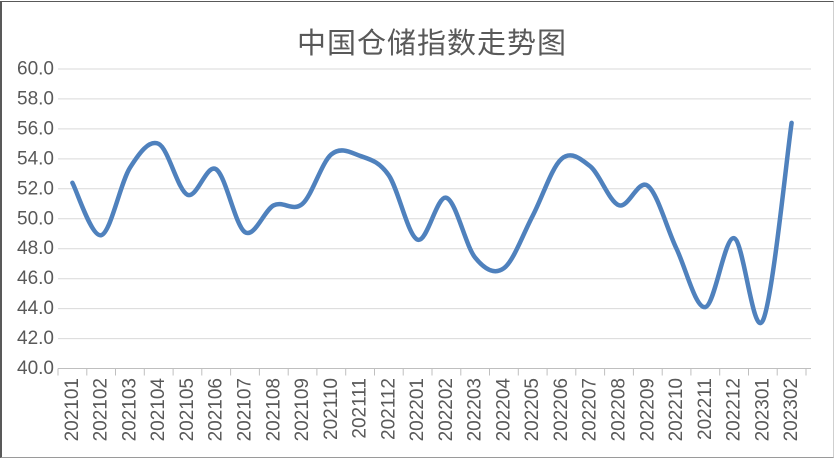 Image resolution: width=834 pixels, height=464 pixels. I want to click on x-axis-label: 202201, so click(417, 409).